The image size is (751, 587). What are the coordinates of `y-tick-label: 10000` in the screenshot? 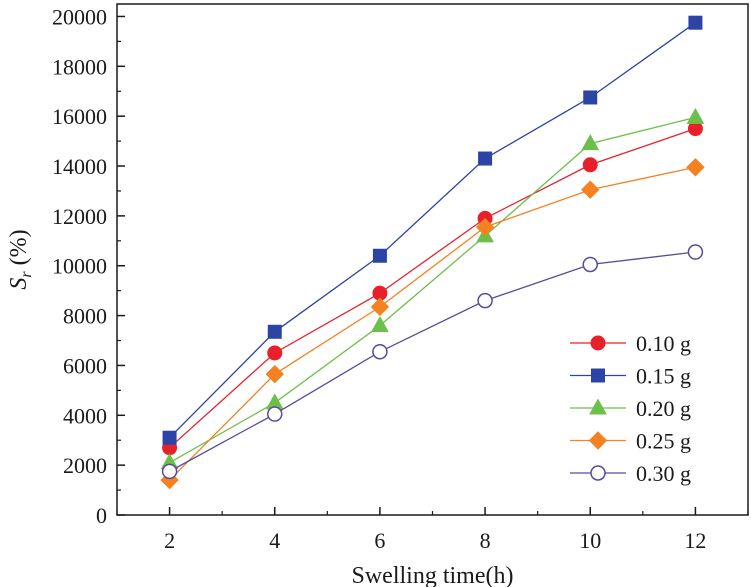 It's located at (79, 266).